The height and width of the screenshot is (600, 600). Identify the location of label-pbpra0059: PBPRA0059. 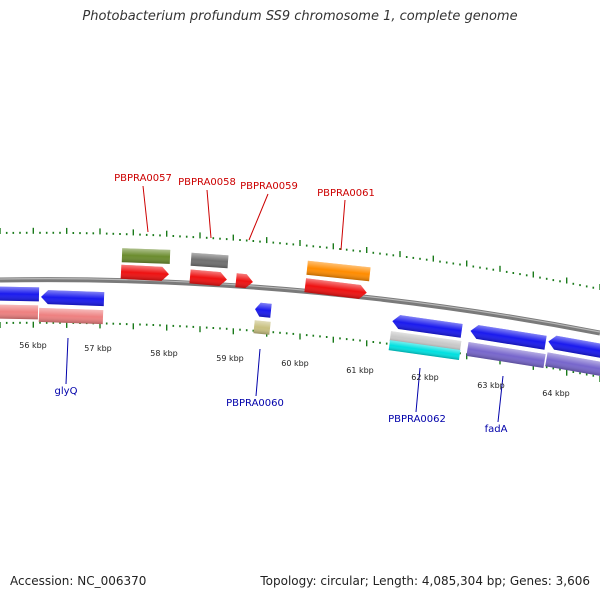
(269, 186).